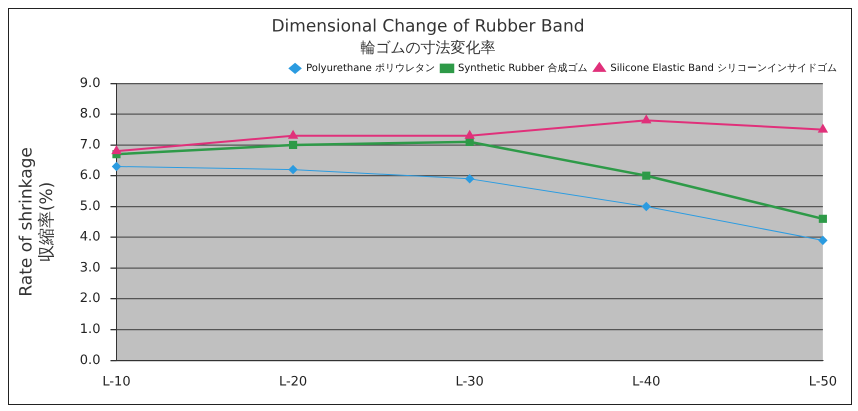 This screenshot has width=858, height=411. What do you see at coordinates (293, 382) in the screenshot?
I see `x-tick-label: L-20` at bounding box center [293, 382].